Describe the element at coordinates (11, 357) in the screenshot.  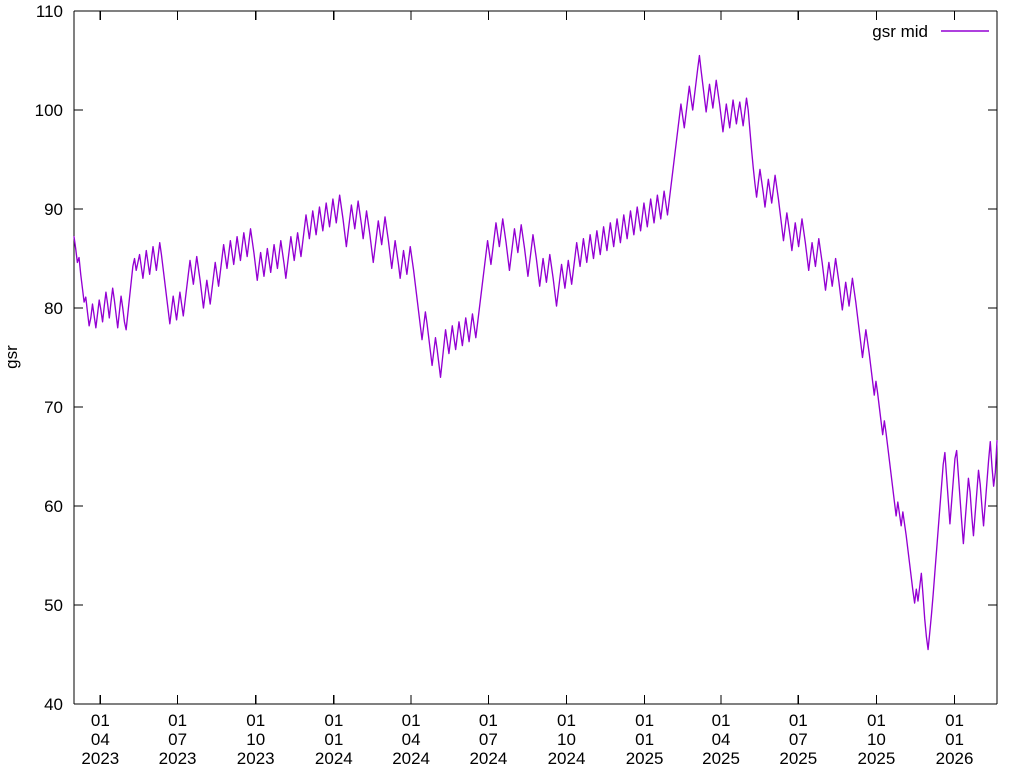
I see `y-axis-title: gsr` at that location.